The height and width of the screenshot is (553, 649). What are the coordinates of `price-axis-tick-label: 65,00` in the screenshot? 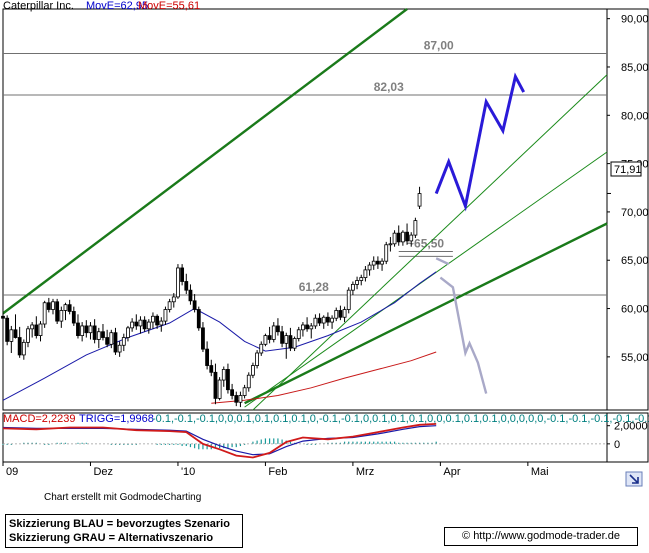 It's located at (635, 261).